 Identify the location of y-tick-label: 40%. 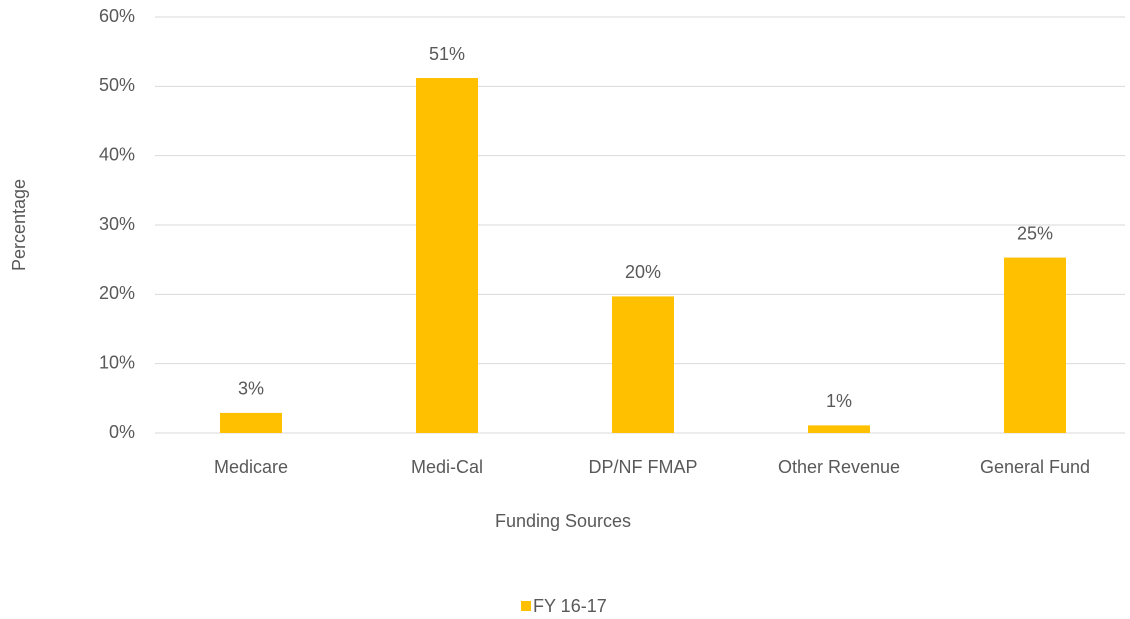
(117, 154).